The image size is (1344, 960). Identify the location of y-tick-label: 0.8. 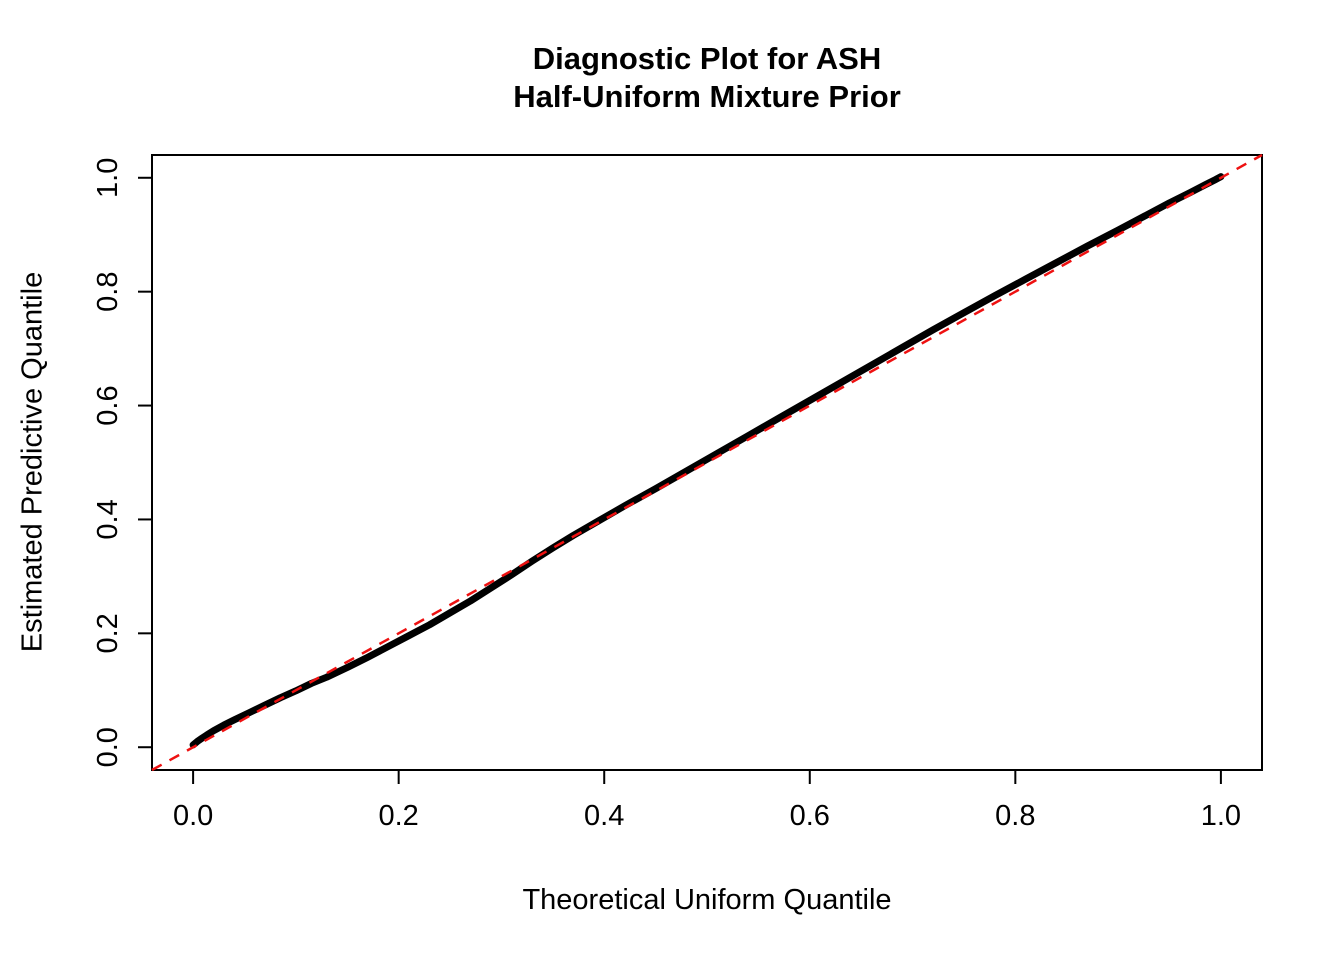
(108, 292).